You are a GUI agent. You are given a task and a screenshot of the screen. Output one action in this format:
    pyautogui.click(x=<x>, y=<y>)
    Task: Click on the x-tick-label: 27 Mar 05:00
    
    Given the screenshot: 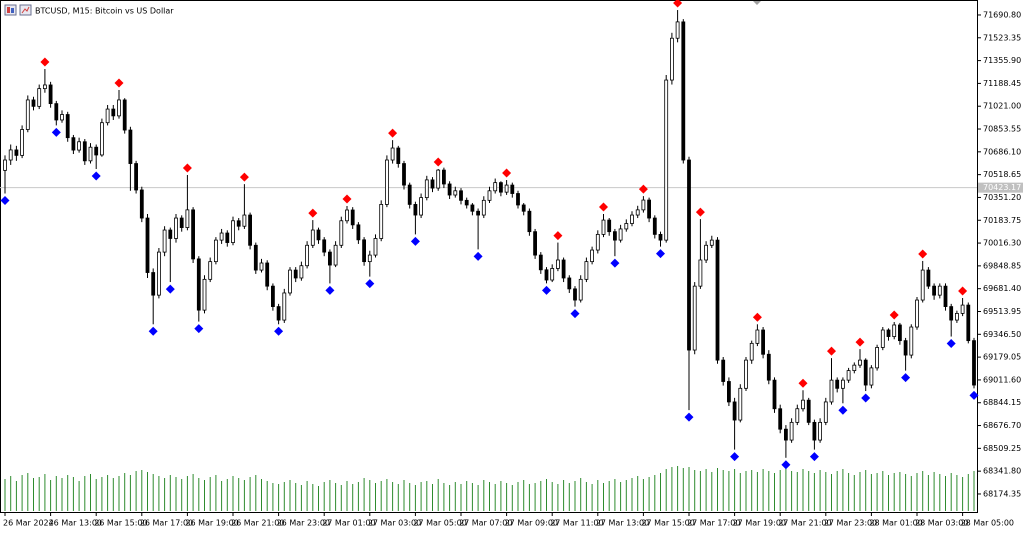 What is the action you would take?
    pyautogui.click(x=439, y=523)
    